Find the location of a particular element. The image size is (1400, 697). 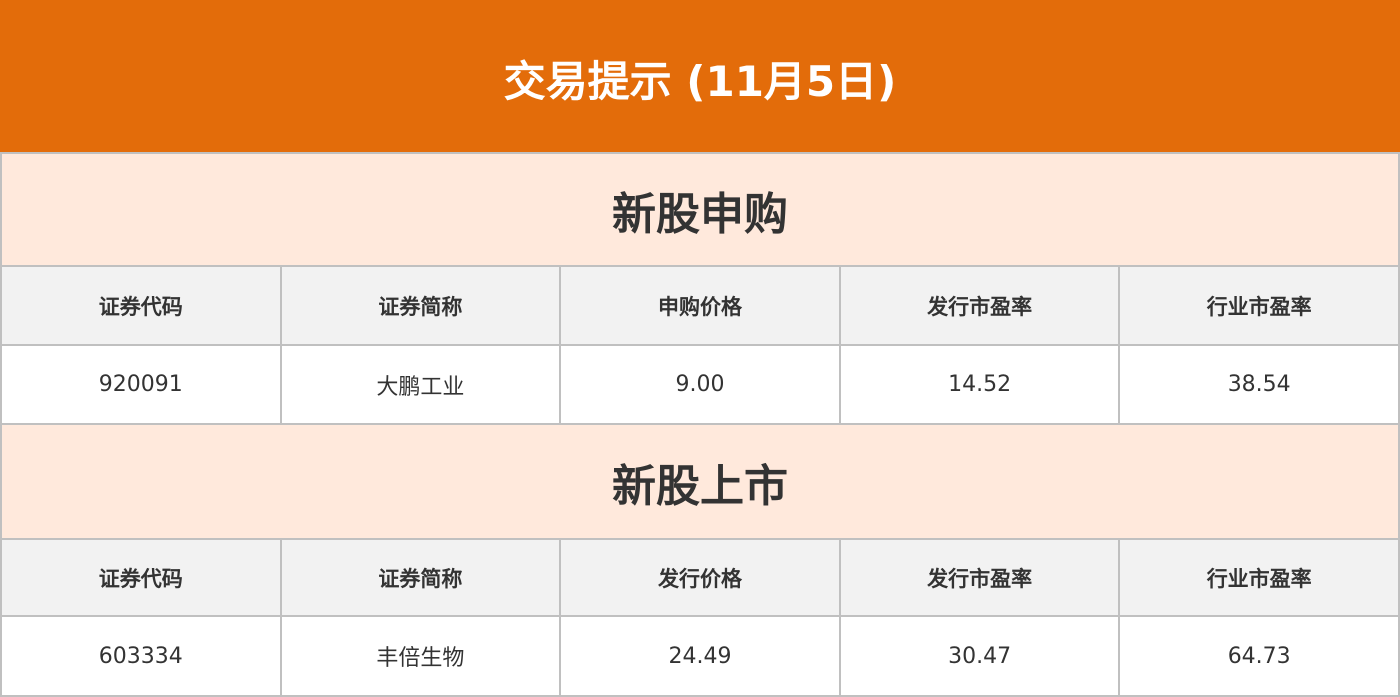

header-row: 证券代码 证券简称 申购价格 发行市盈率 行业市盈率 is located at coordinates (700, 305).